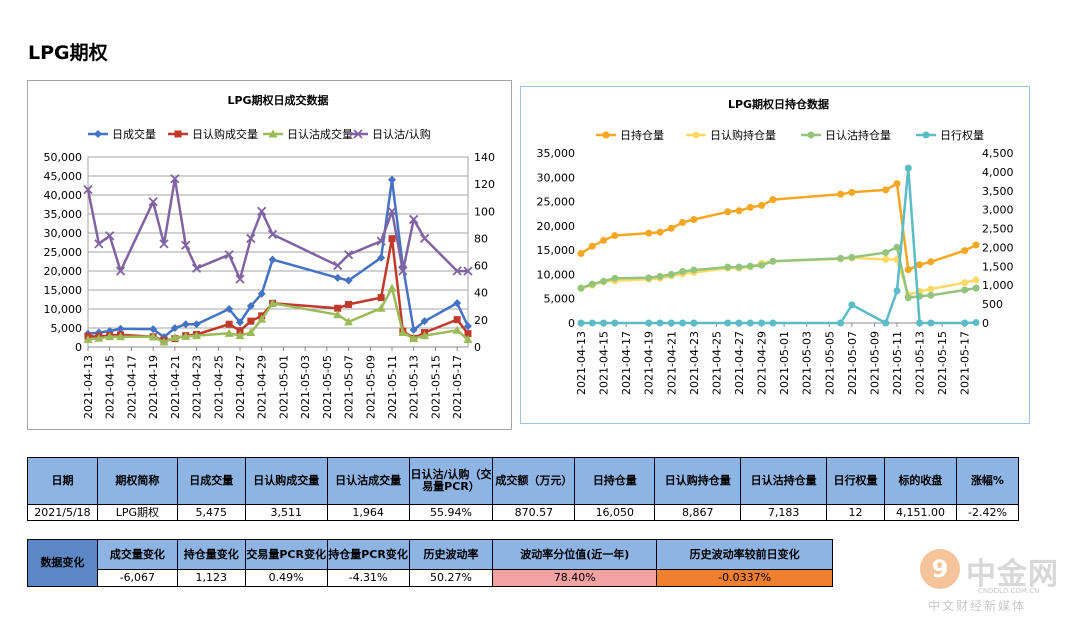 This screenshot has height=622, width=1080. What do you see at coordinates (987, 512) in the screenshot?
I see `cell-change-pct: -2.42%` at bounding box center [987, 512].